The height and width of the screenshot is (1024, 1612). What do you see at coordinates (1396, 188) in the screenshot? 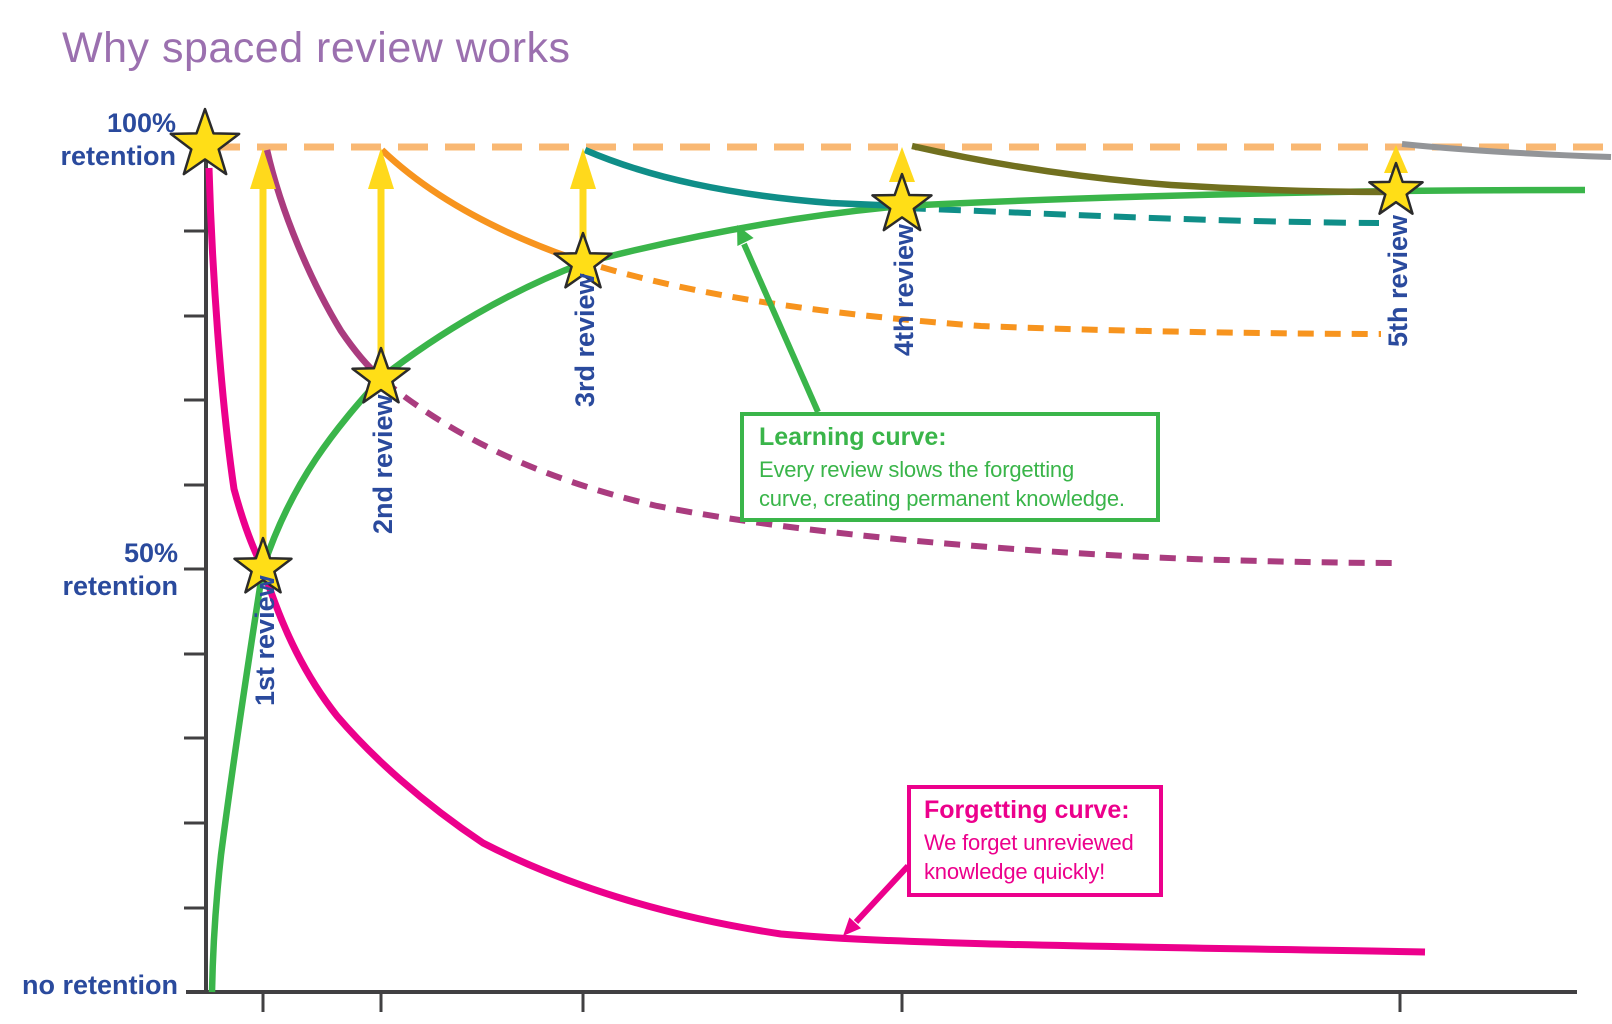
I see `review-5-star-icon` at bounding box center [1396, 188].